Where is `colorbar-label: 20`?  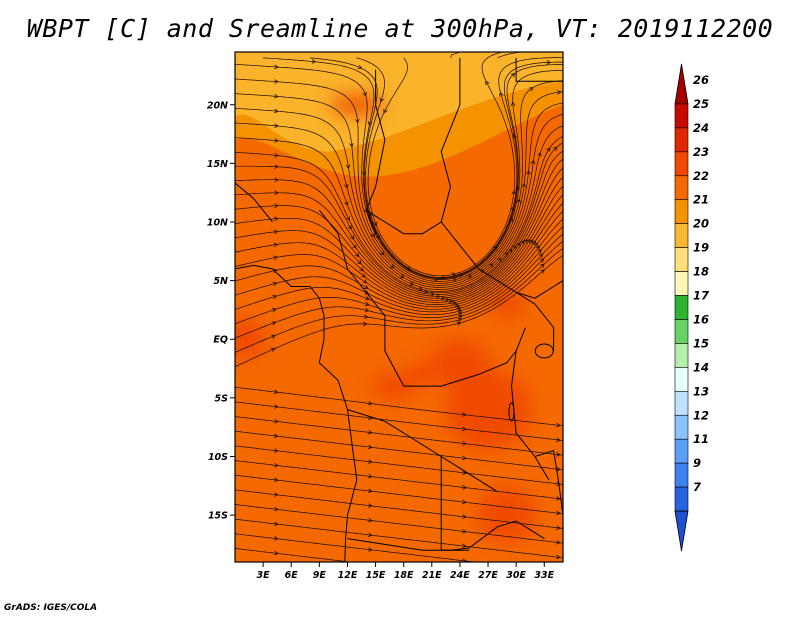 colorbar-label: 20 is located at coordinates (701, 224).